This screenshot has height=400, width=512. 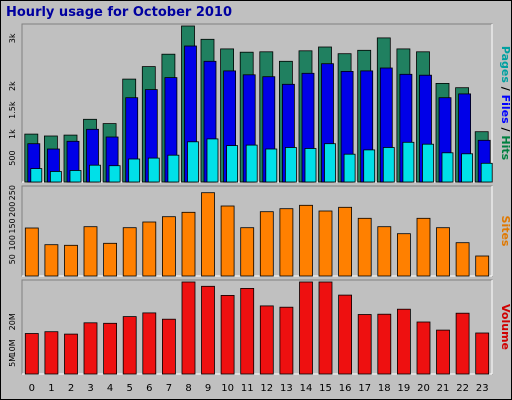 I want to click on side-label-part: Volume, so click(x=505, y=327).